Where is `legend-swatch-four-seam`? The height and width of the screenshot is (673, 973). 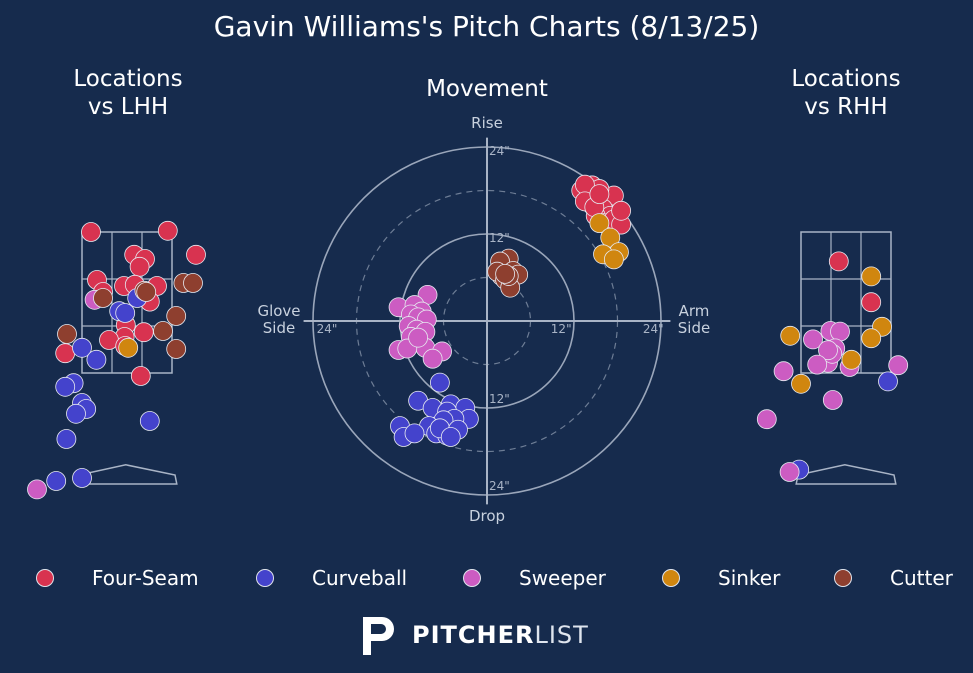 legend-swatch-four-seam is located at coordinates (45, 578).